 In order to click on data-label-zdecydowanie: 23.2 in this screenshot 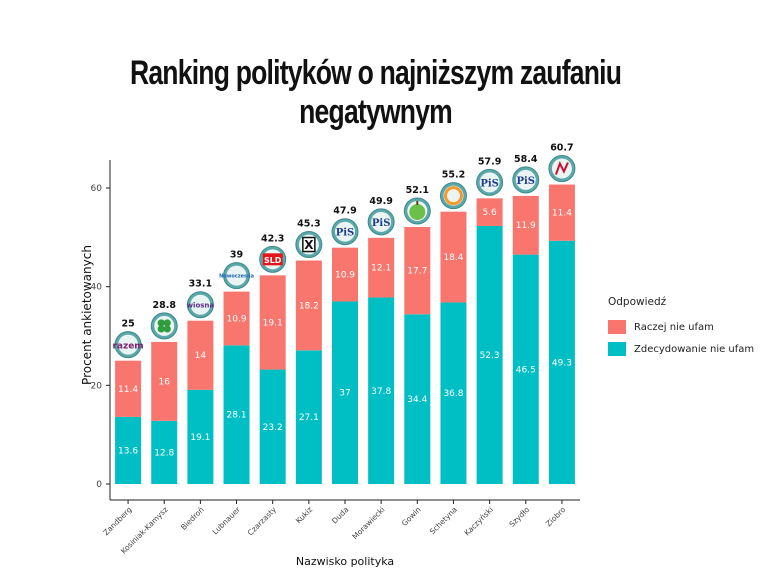, I will do `click(273, 428)`.